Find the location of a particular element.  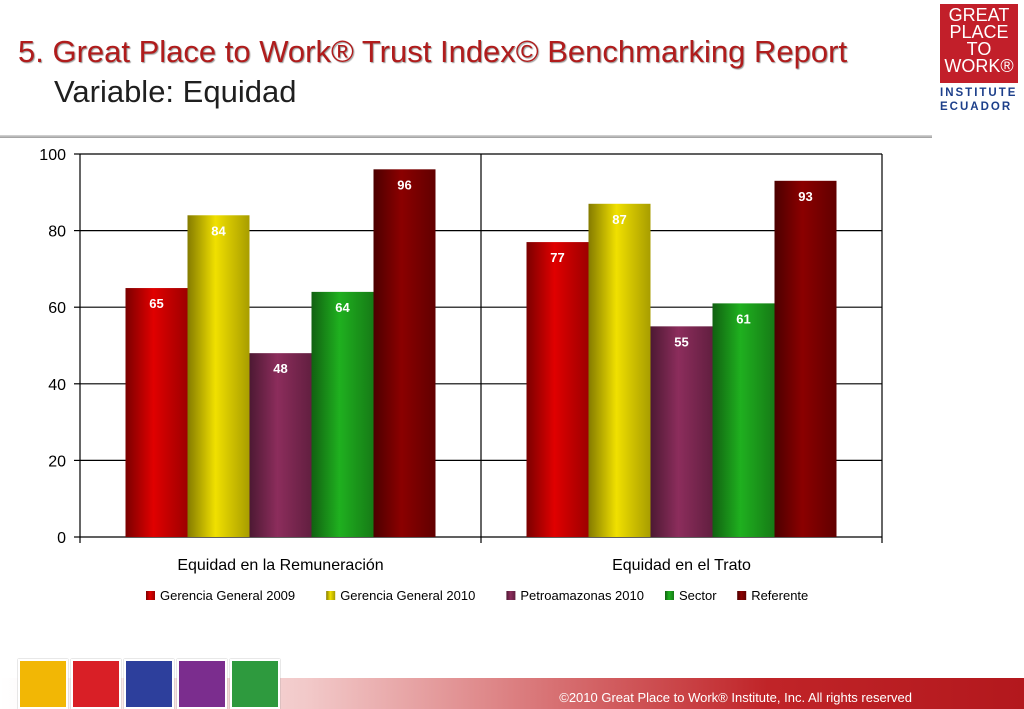

data-label-1-3: 48 is located at coordinates (280, 368).